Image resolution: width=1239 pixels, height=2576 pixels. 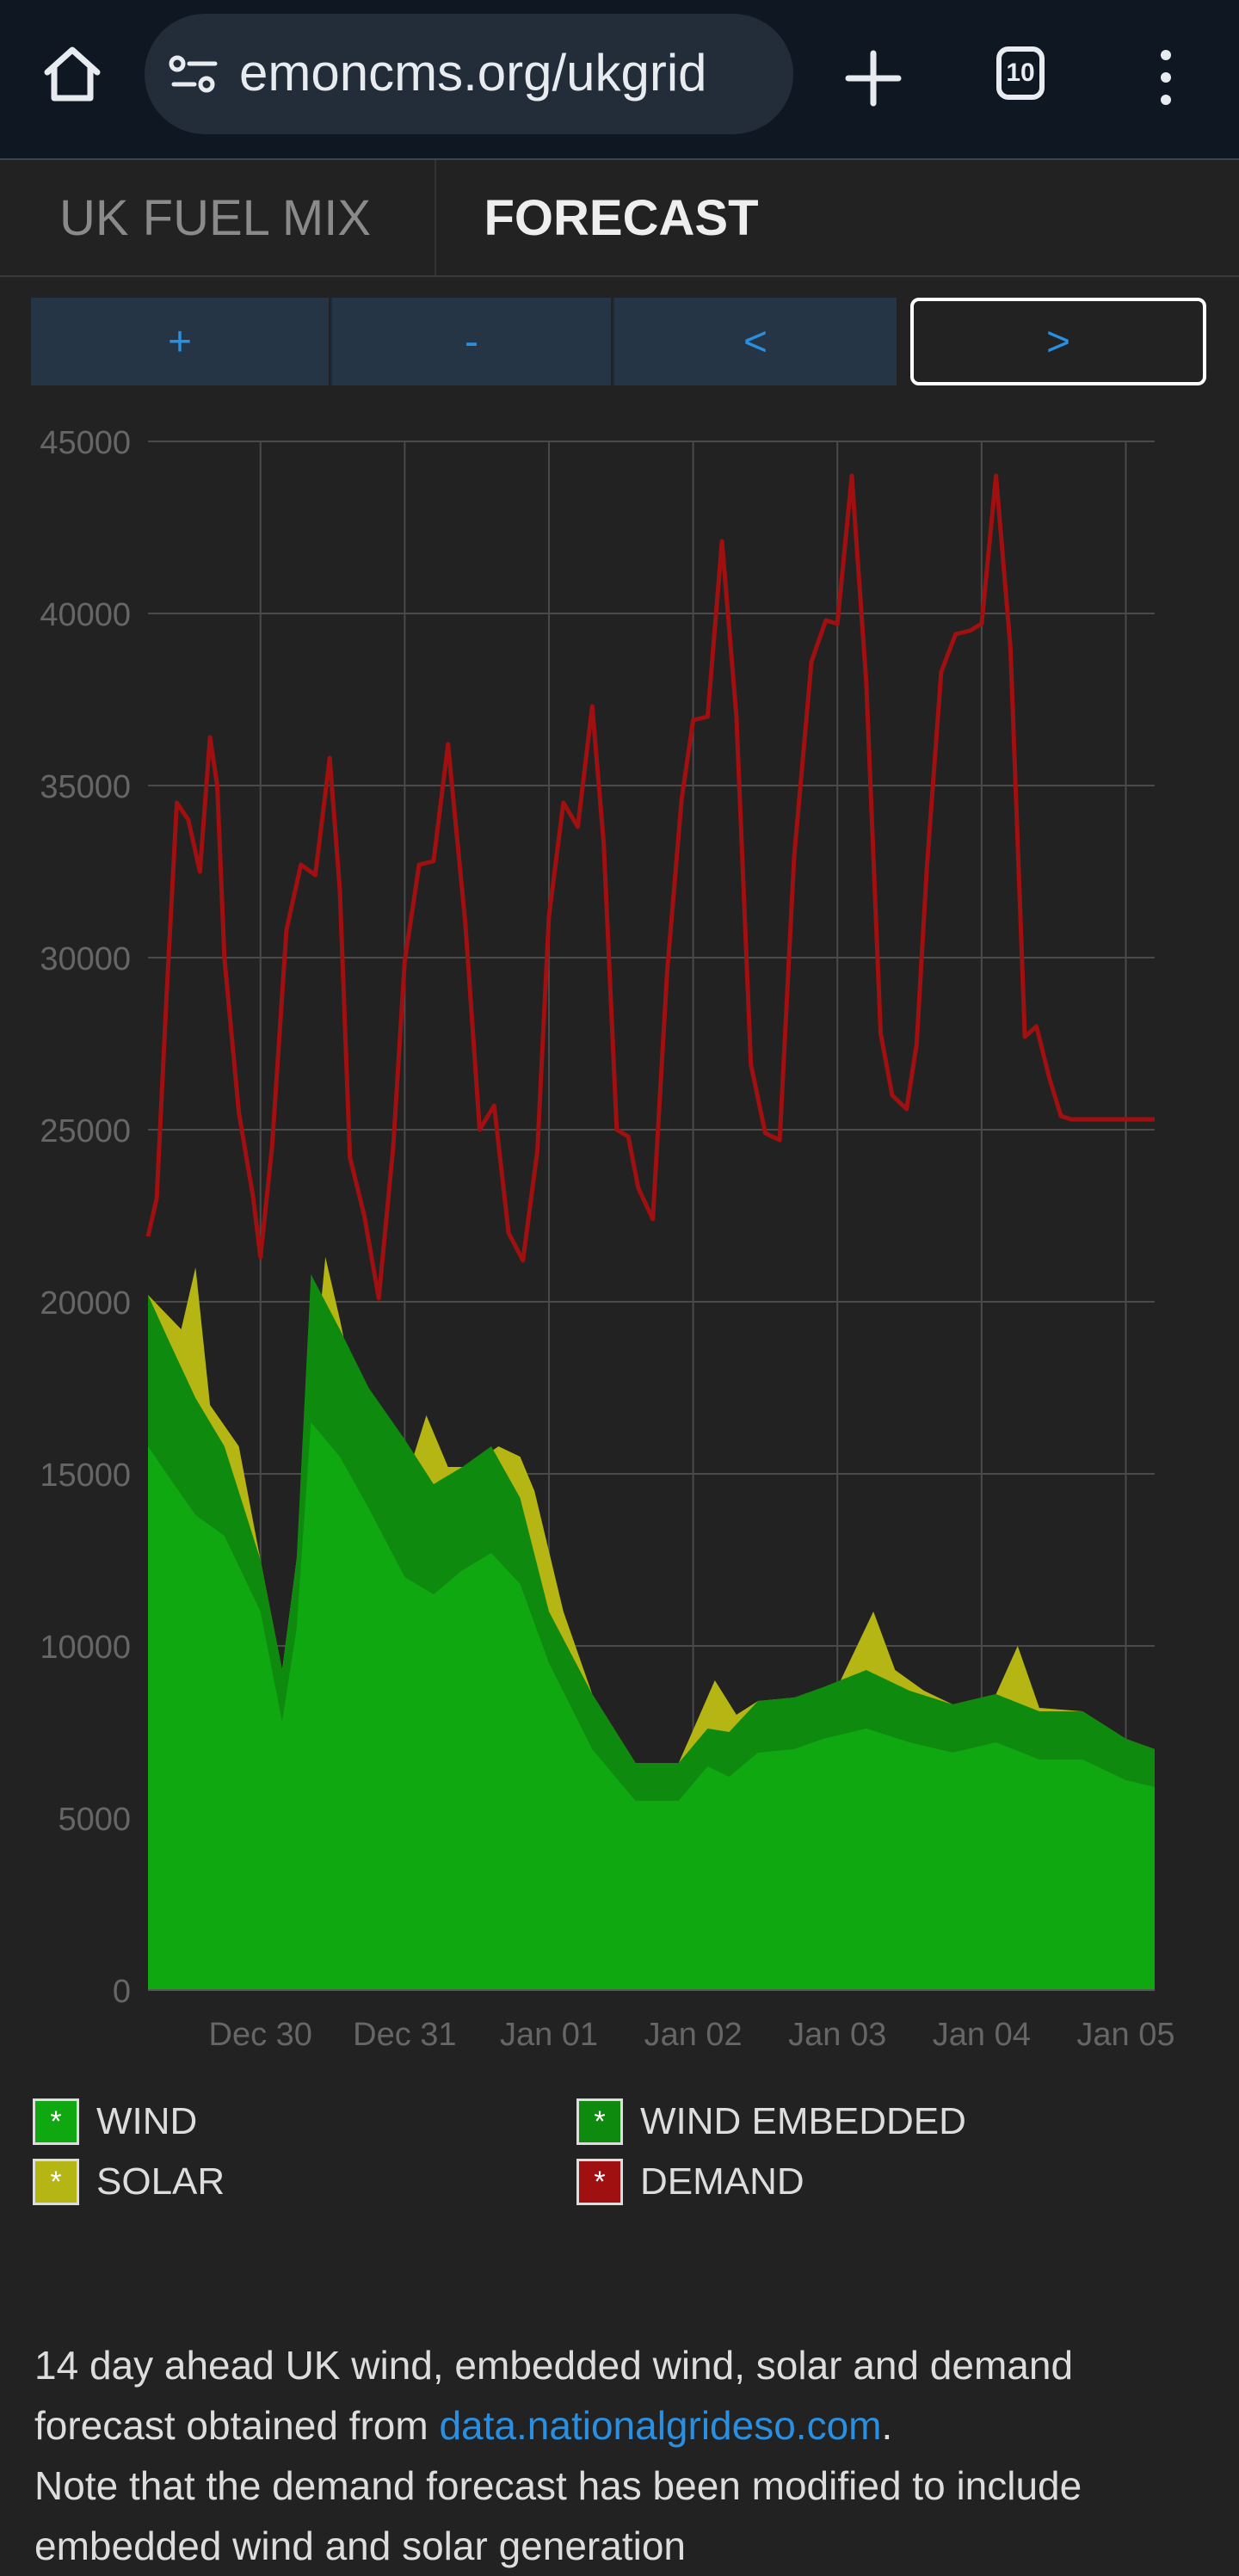 I want to click on y-tick-label: 35000, so click(x=85, y=787).